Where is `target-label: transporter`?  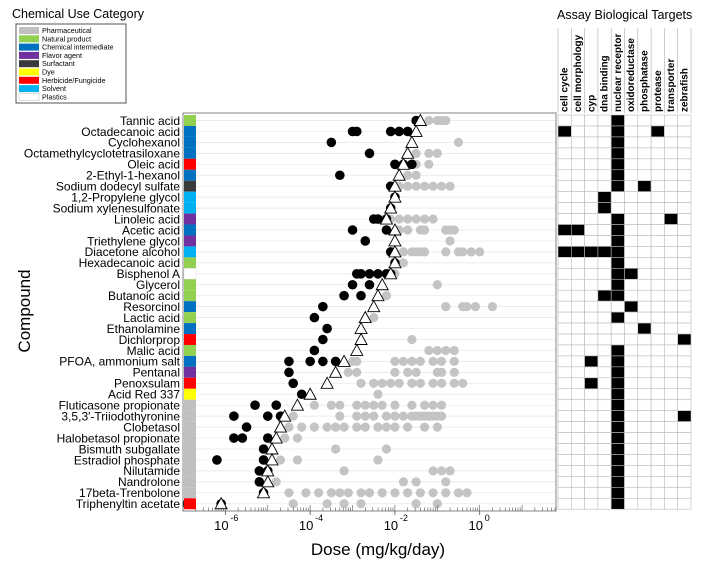
target-label: transporter is located at coordinates (671, 85).